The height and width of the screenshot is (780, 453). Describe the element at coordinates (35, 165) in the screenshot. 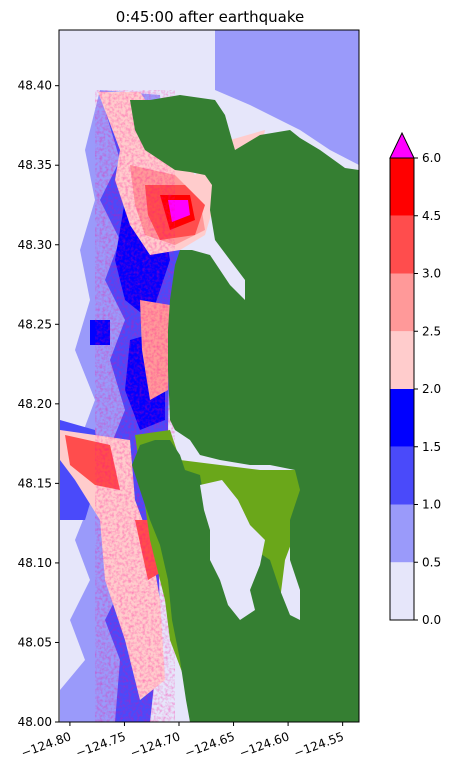

I see `y-tick-label: 48.35` at that location.